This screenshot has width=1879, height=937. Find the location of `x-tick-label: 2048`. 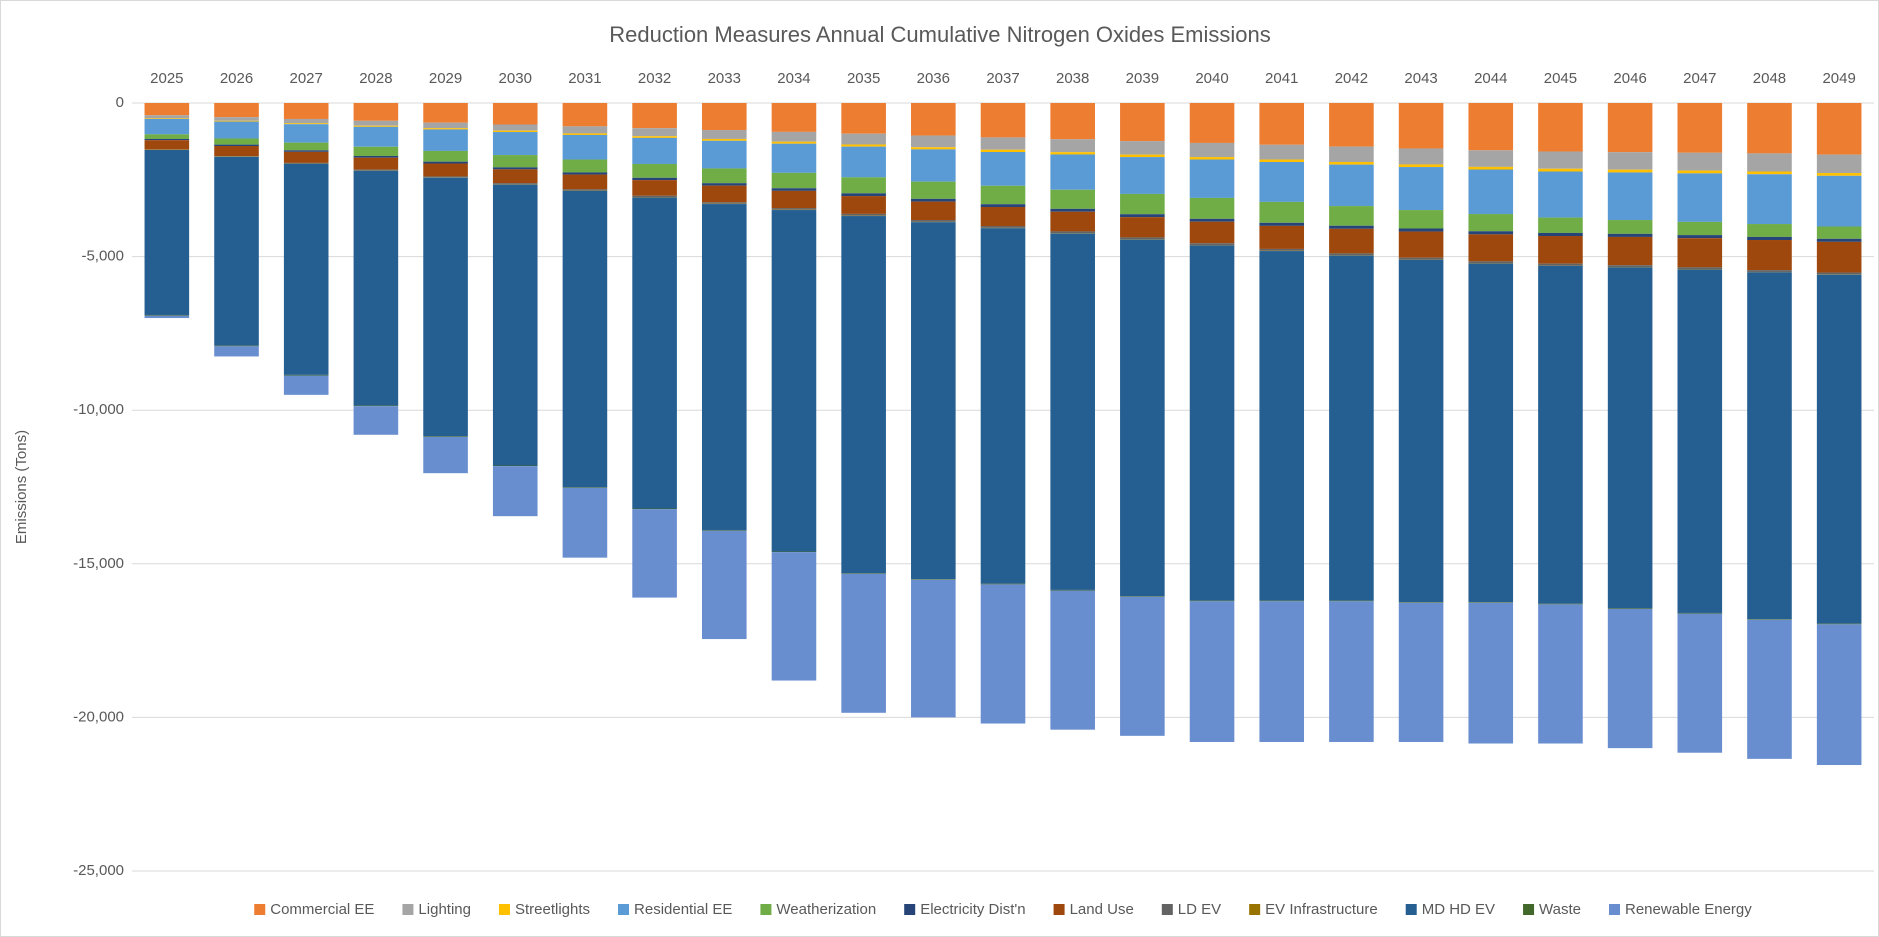

x-tick-label: 2048 is located at coordinates (1769, 78).